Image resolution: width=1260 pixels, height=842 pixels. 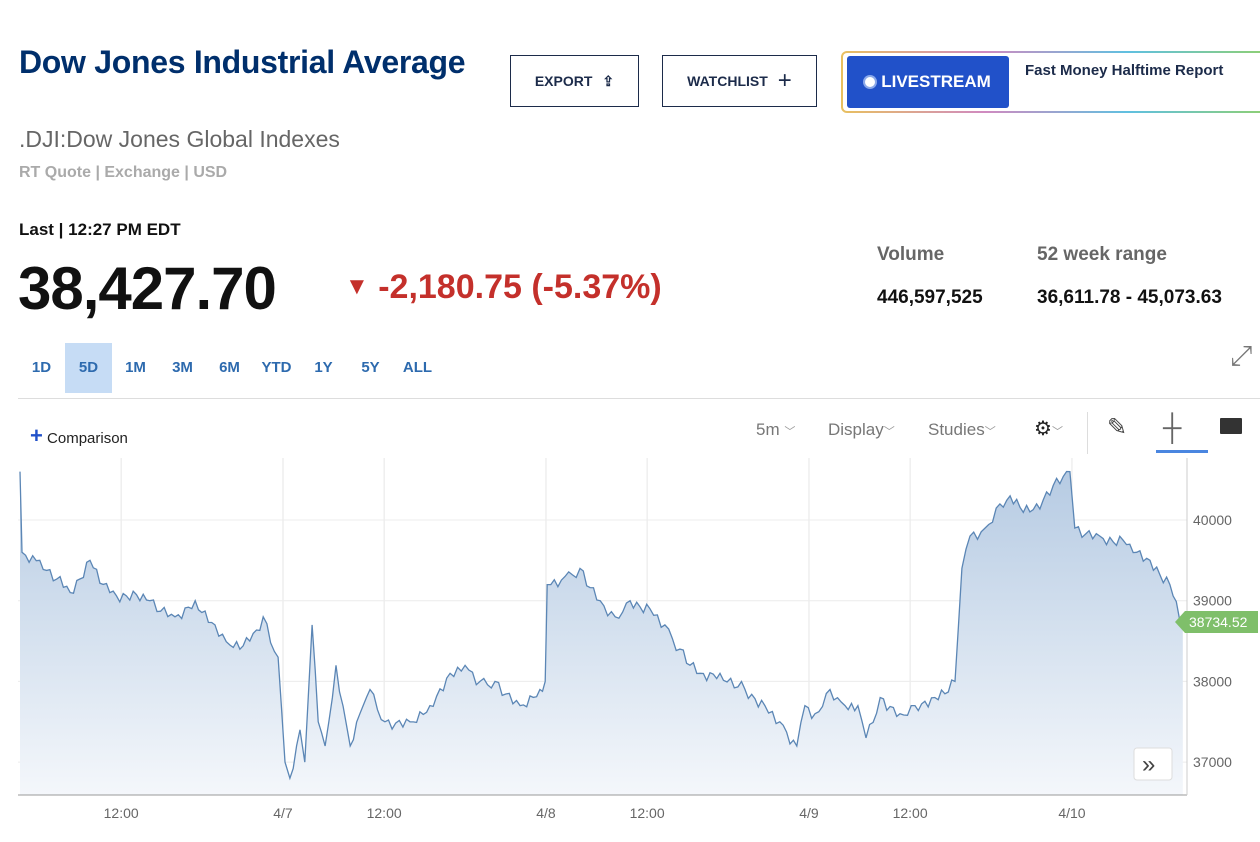 I want to click on last-time: Last | 12:27 PM EDT, so click(x=100, y=229).